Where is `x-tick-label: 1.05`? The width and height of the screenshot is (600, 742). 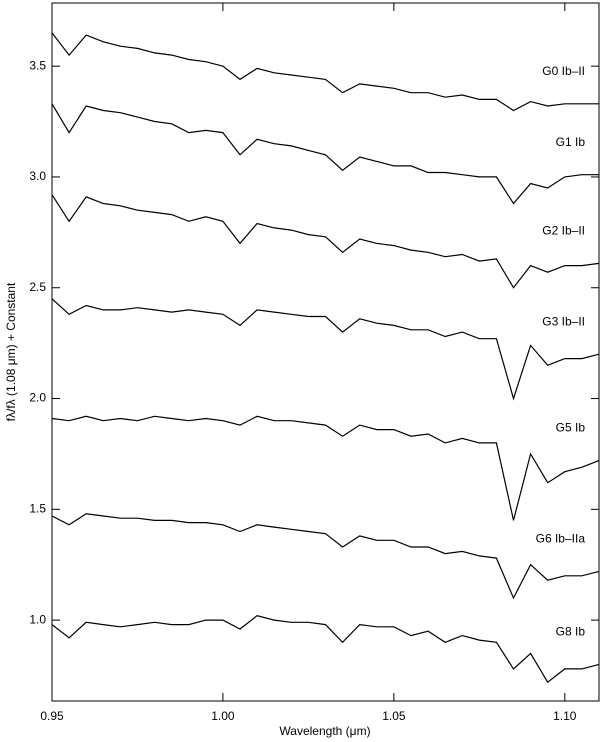
x-tick-label: 1.05 is located at coordinates (394, 716).